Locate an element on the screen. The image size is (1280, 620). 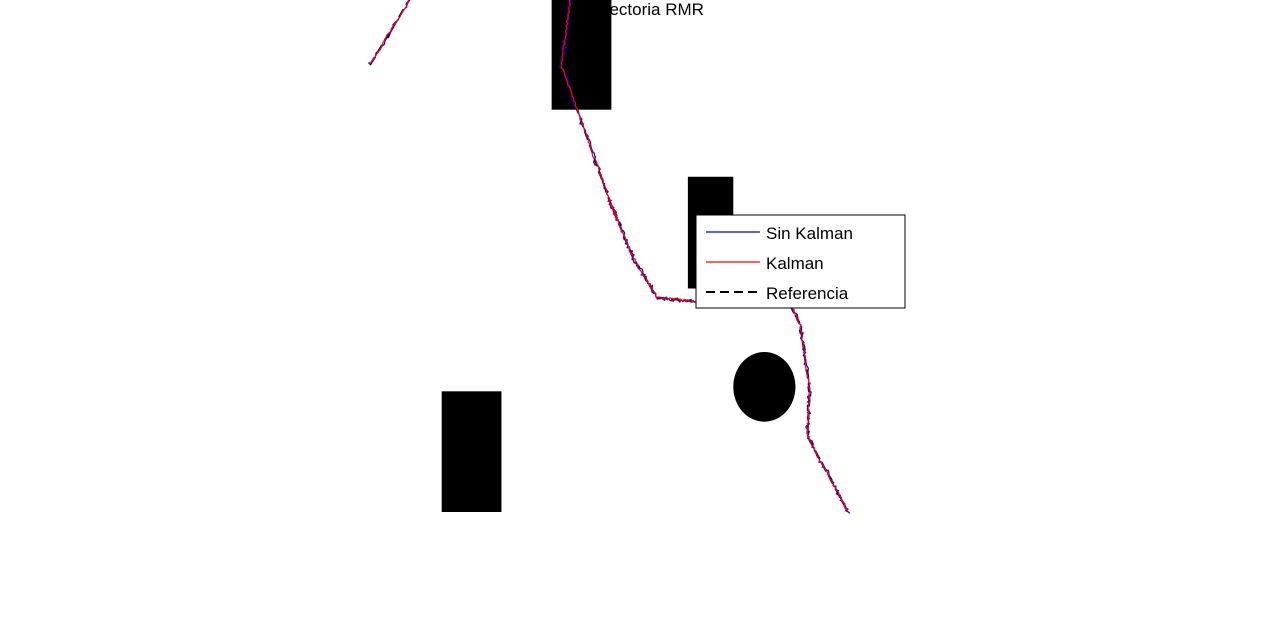
legend-label: Kalman is located at coordinates (795, 263).